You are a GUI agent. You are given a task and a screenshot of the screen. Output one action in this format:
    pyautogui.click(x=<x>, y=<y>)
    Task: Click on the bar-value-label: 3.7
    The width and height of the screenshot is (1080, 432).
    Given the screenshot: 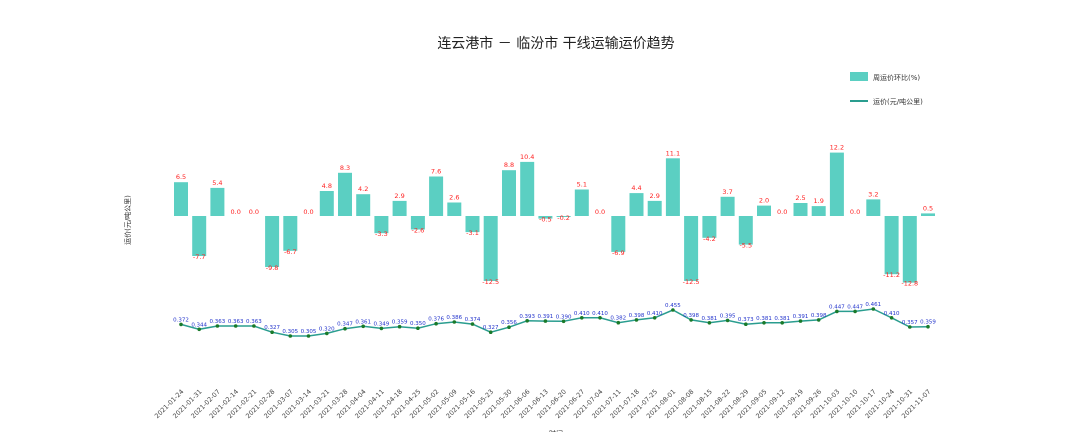 What is the action you would take?
    pyautogui.click(x=727, y=192)
    